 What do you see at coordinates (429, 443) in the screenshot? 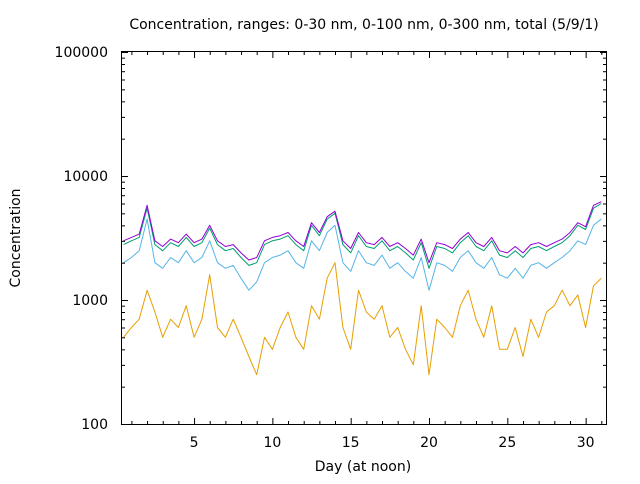
I see `x-tick-label: 20` at bounding box center [429, 443].